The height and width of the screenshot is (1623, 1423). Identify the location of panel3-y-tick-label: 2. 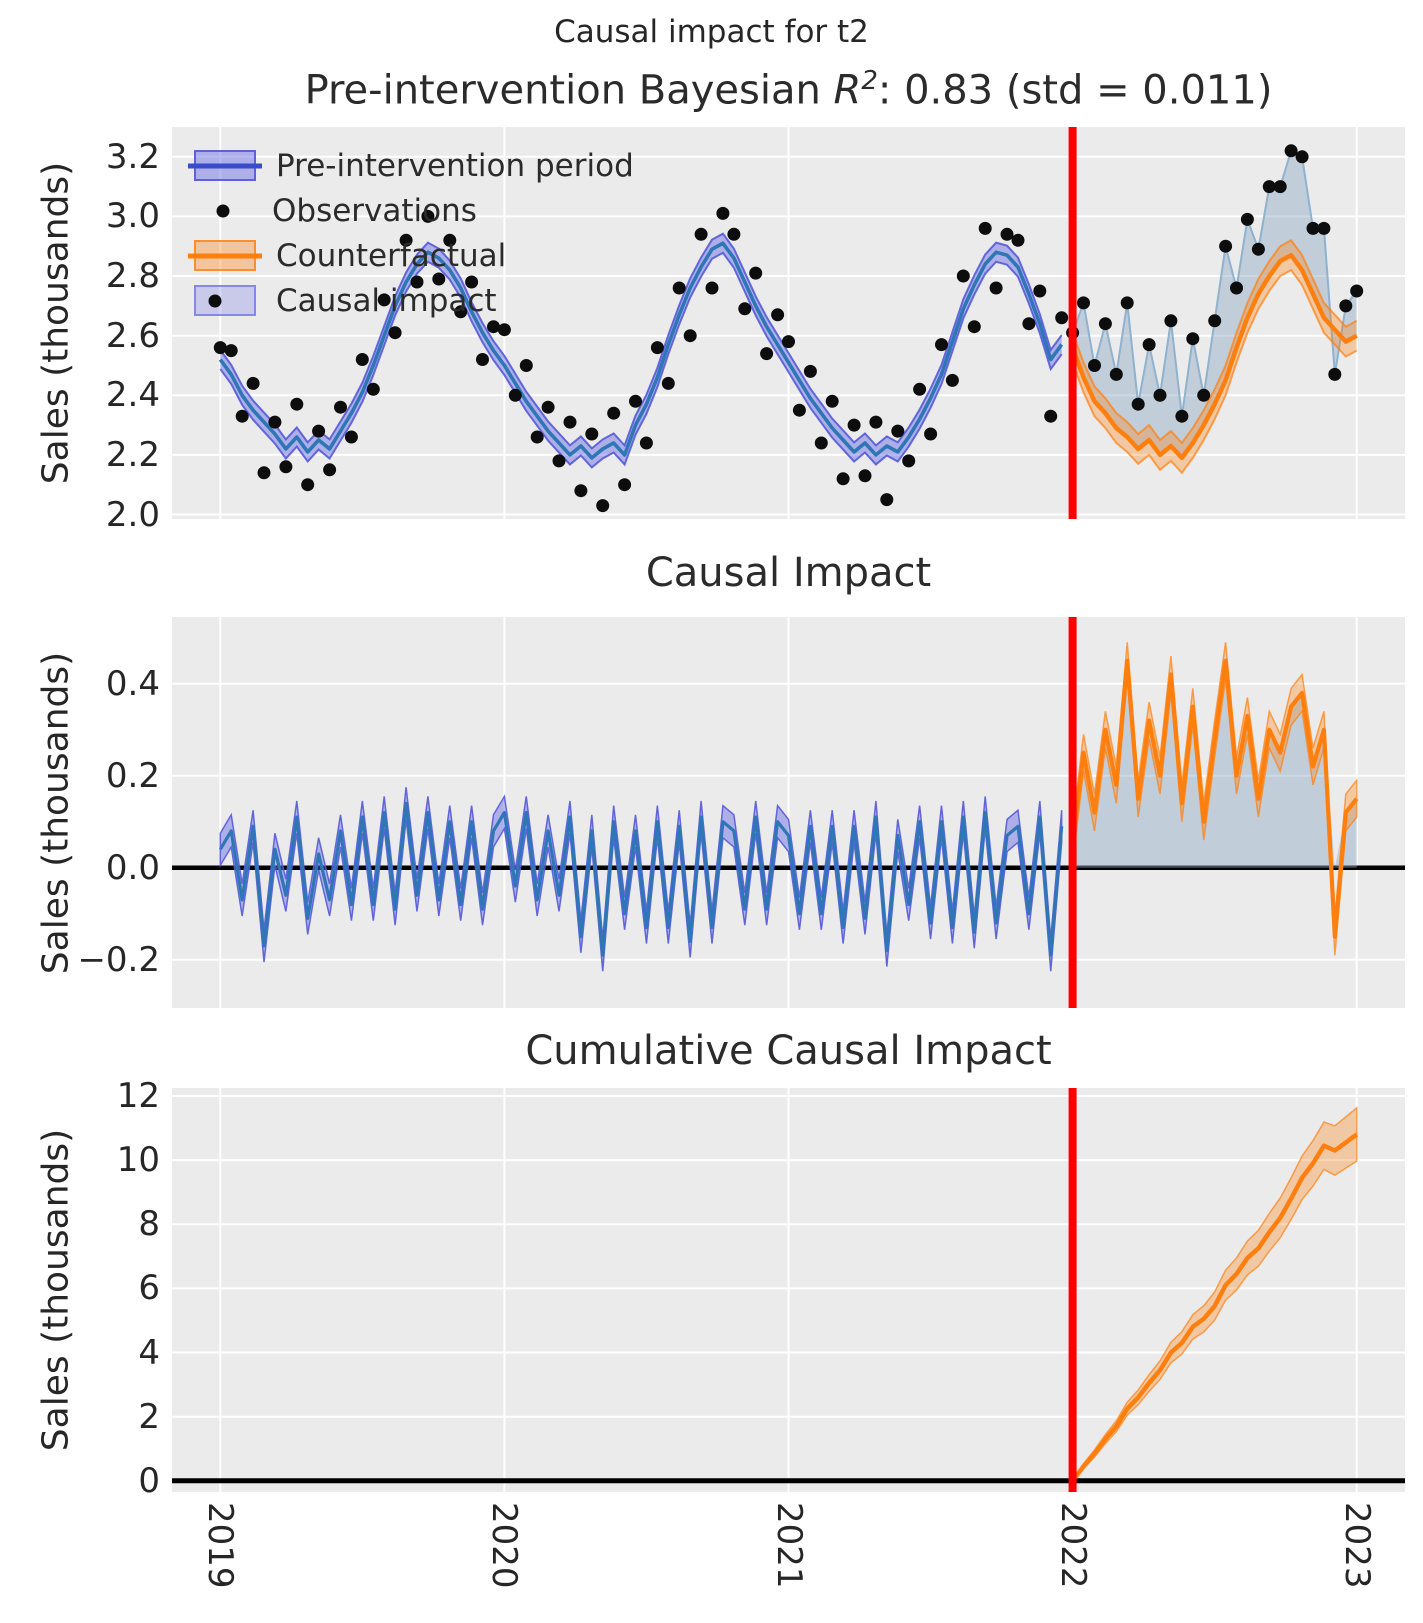
(149, 1416).